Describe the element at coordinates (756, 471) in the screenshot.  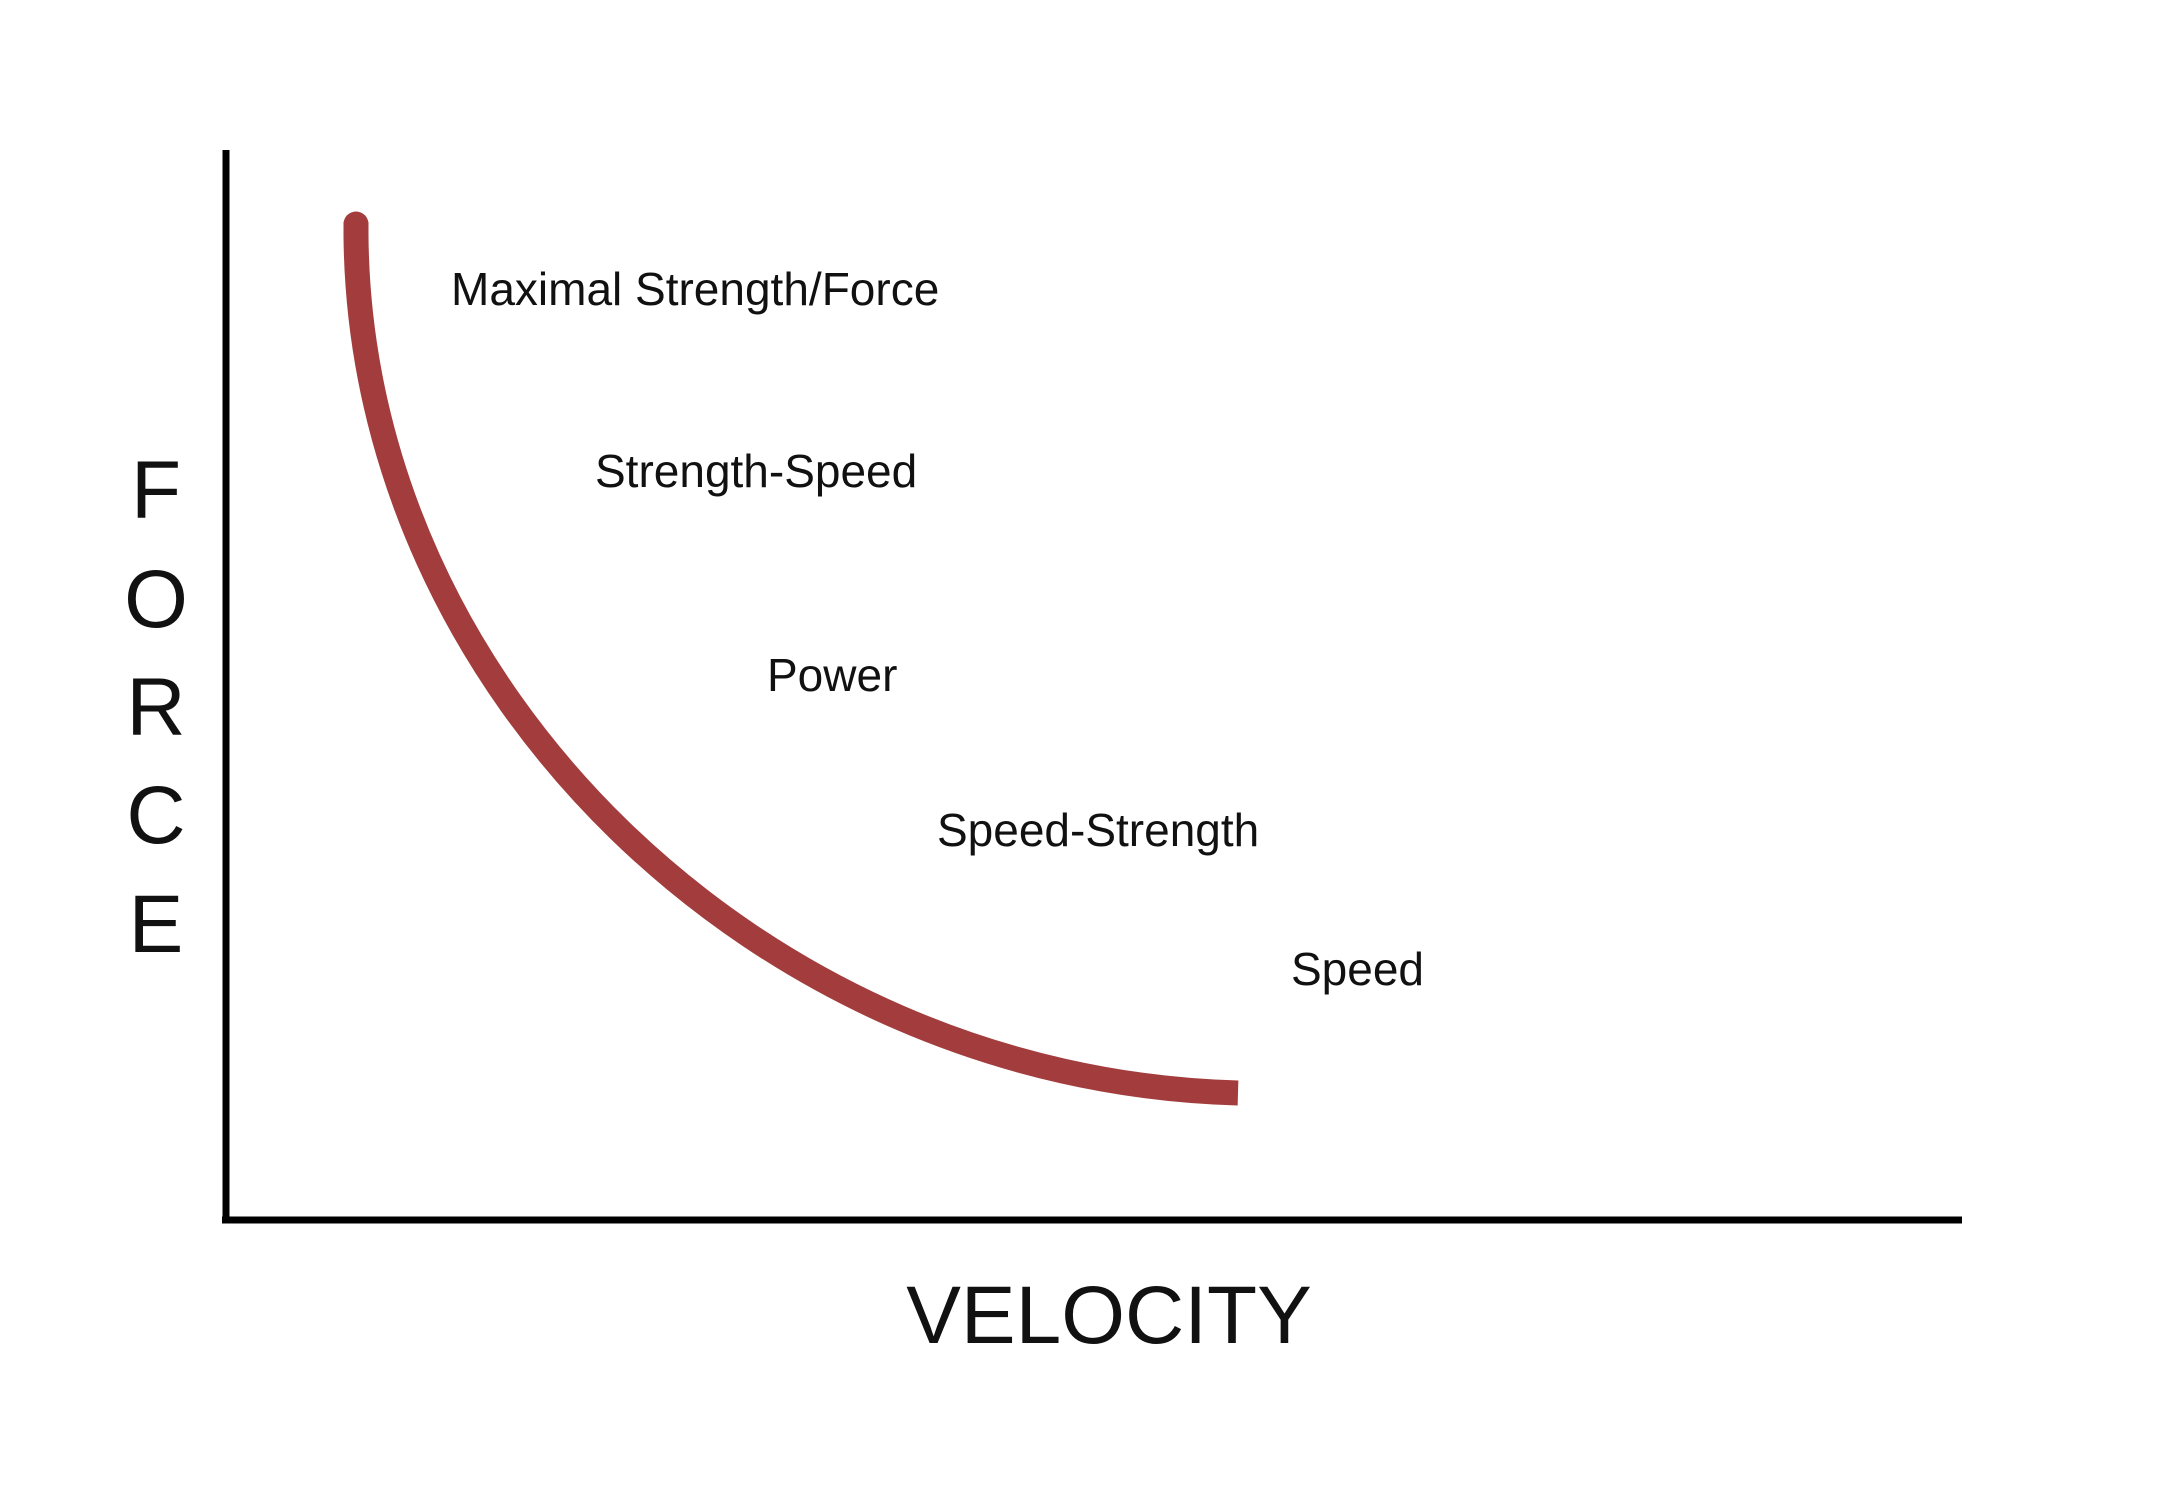
I see `zone-label-strength-speed: Strength-Speed` at that location.